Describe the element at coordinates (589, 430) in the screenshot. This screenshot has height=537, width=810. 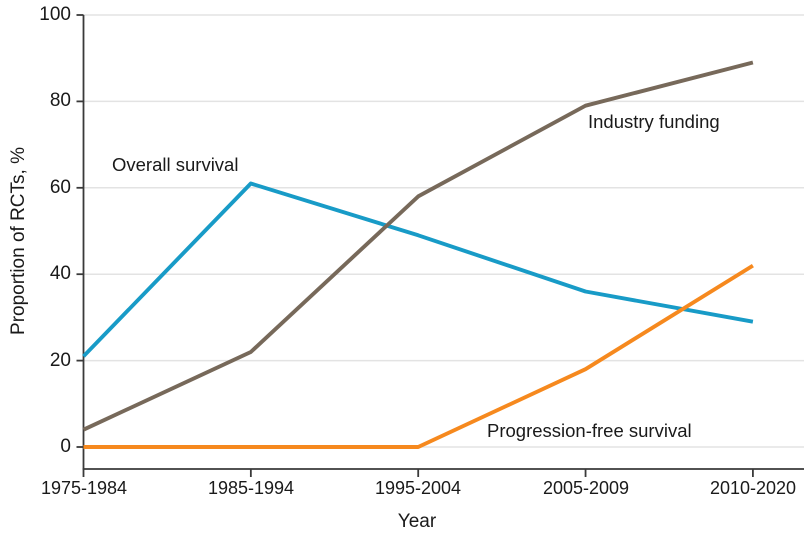
I see `series-label-progression-free-survival: Progression-free survival` at that location.